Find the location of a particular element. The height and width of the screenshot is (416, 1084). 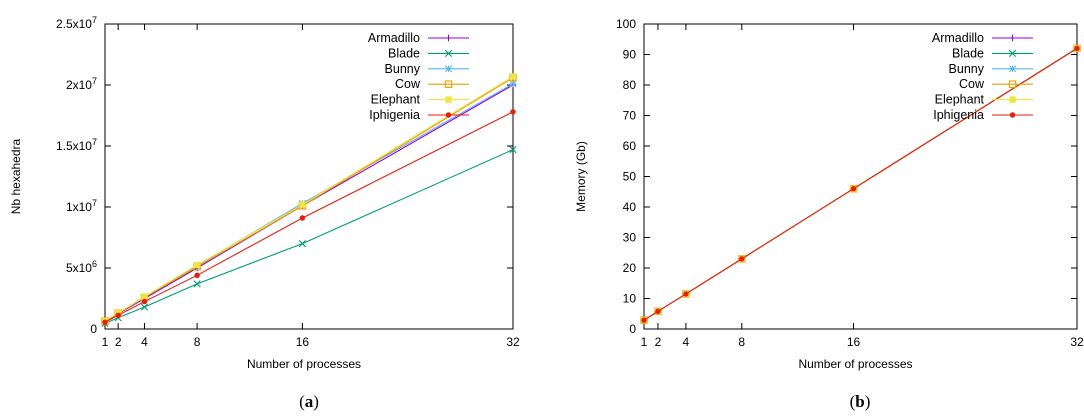

y-tick-label: 90 is located at coordinates (630, 55).